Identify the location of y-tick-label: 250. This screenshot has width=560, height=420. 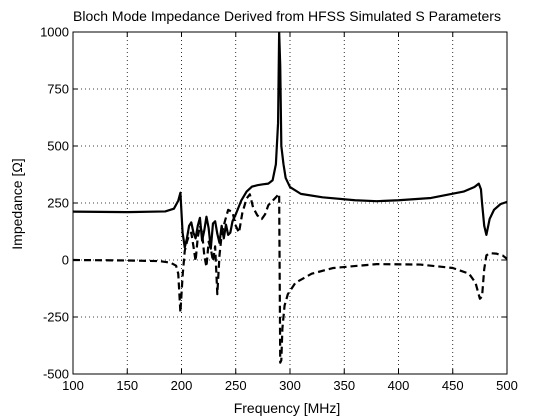
(58, 203).